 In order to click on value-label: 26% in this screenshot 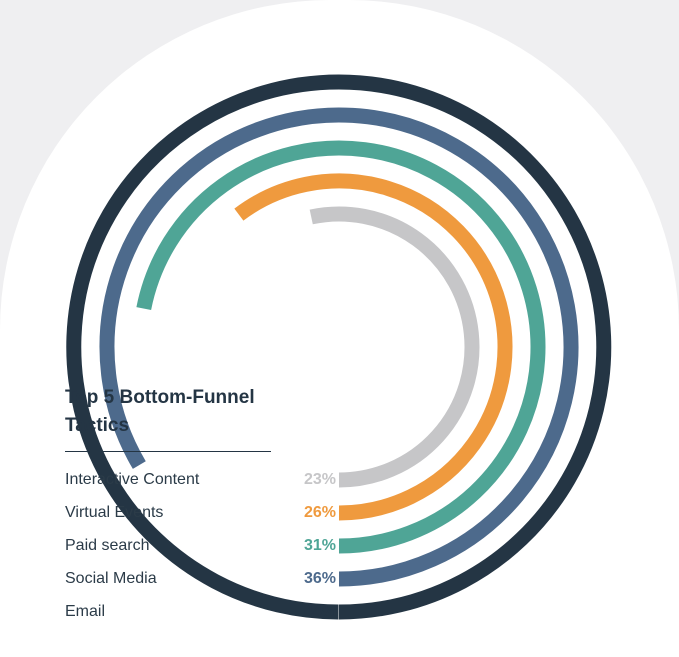, I will do `click(319, 512)`.